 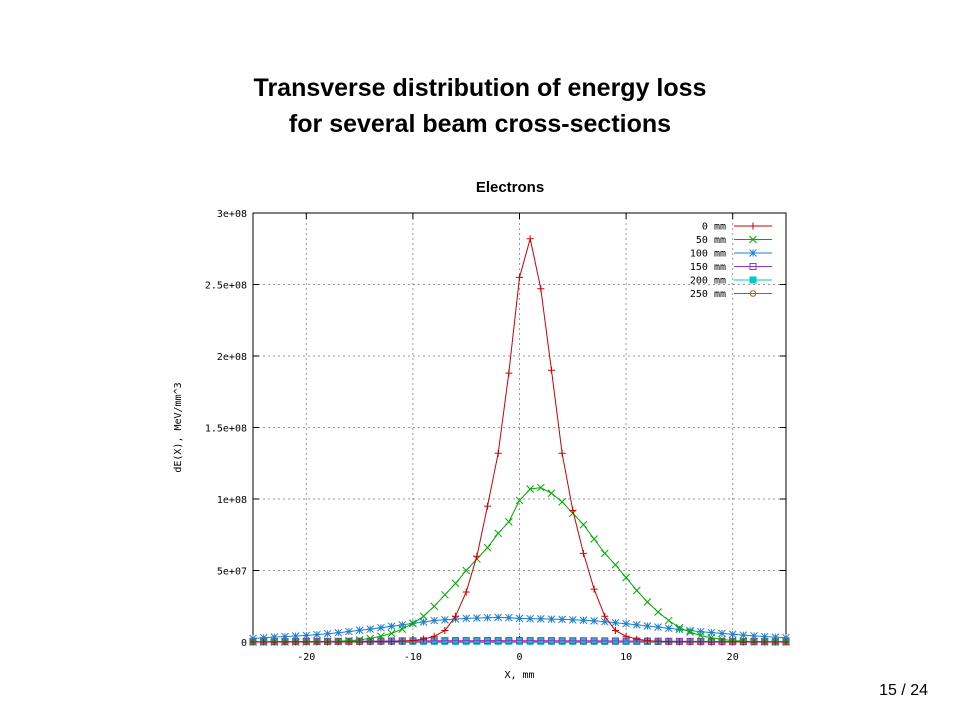 I want to click on y-tick-label: 1e+08, so click(x=232, y=500).